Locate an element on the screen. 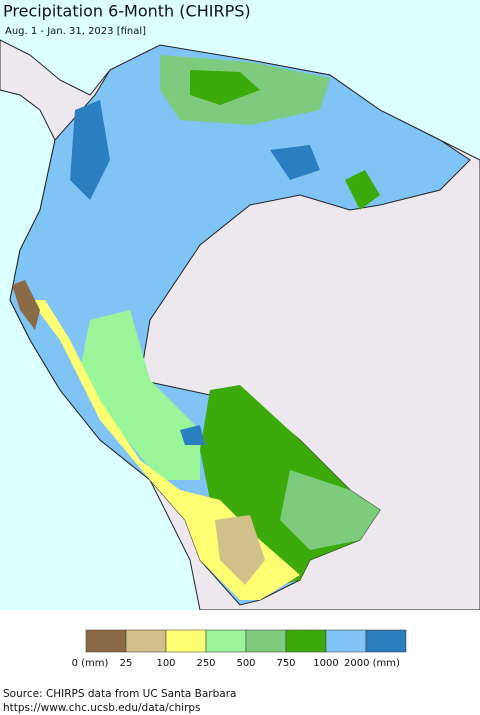 The height and width of the screenshot is (715, 480). region-east-green is located at coordinates (330, 510).